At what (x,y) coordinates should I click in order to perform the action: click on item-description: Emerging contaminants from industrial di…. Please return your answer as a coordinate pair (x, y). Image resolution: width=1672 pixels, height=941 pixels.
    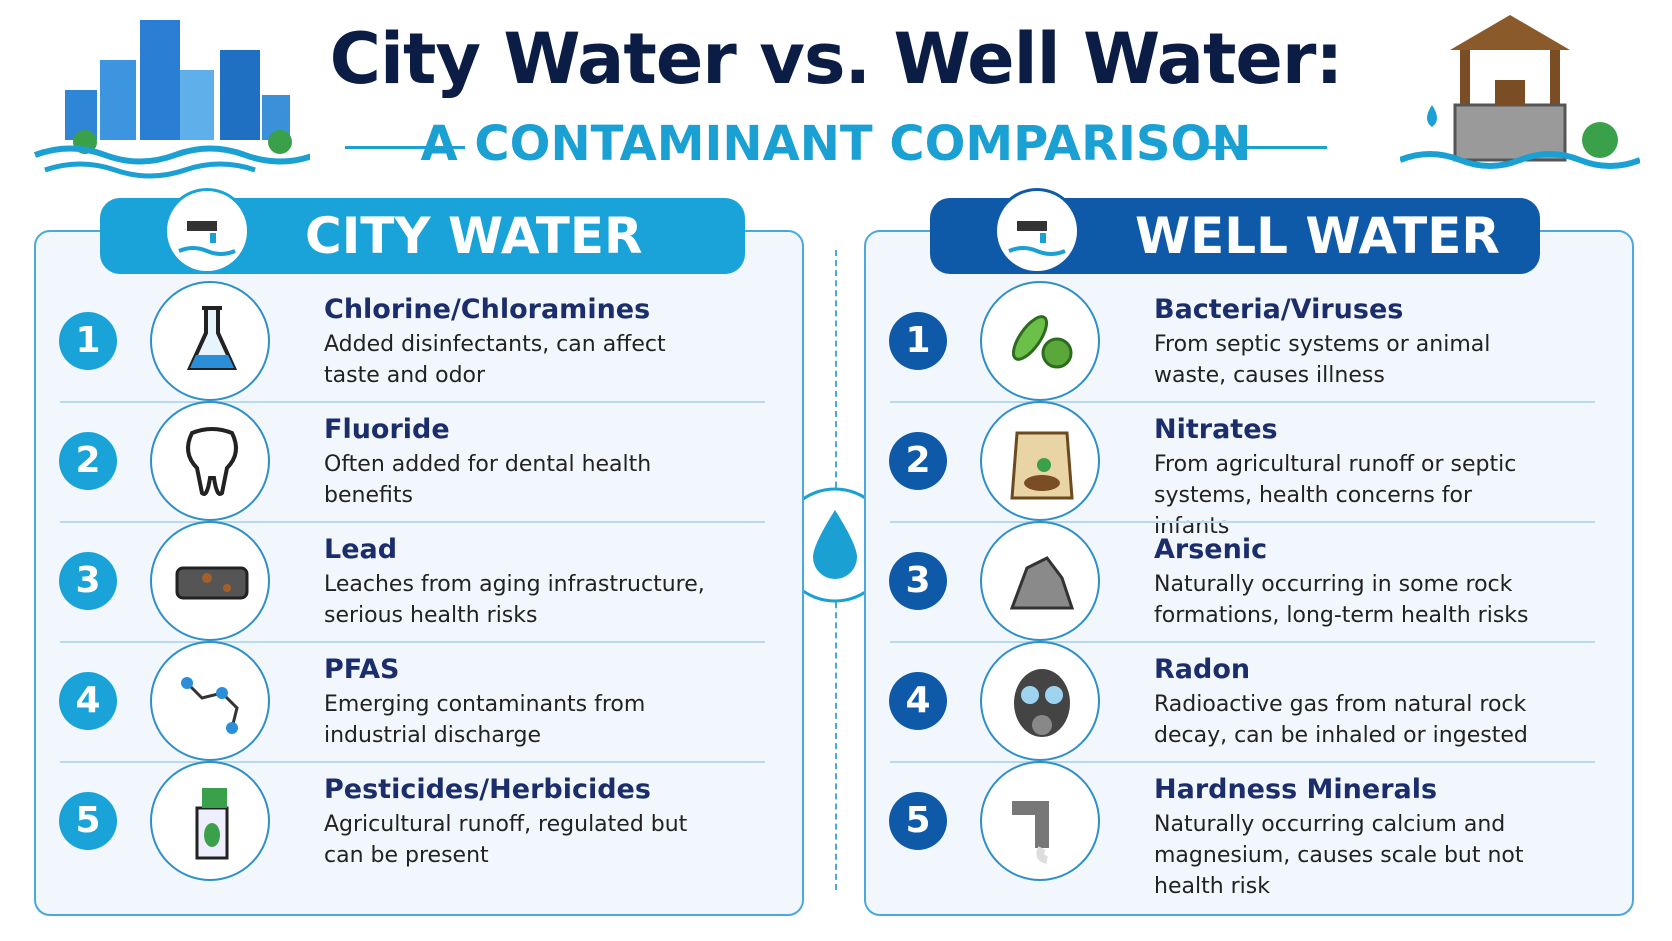
    Looking at the image, I should click on (485, 720).